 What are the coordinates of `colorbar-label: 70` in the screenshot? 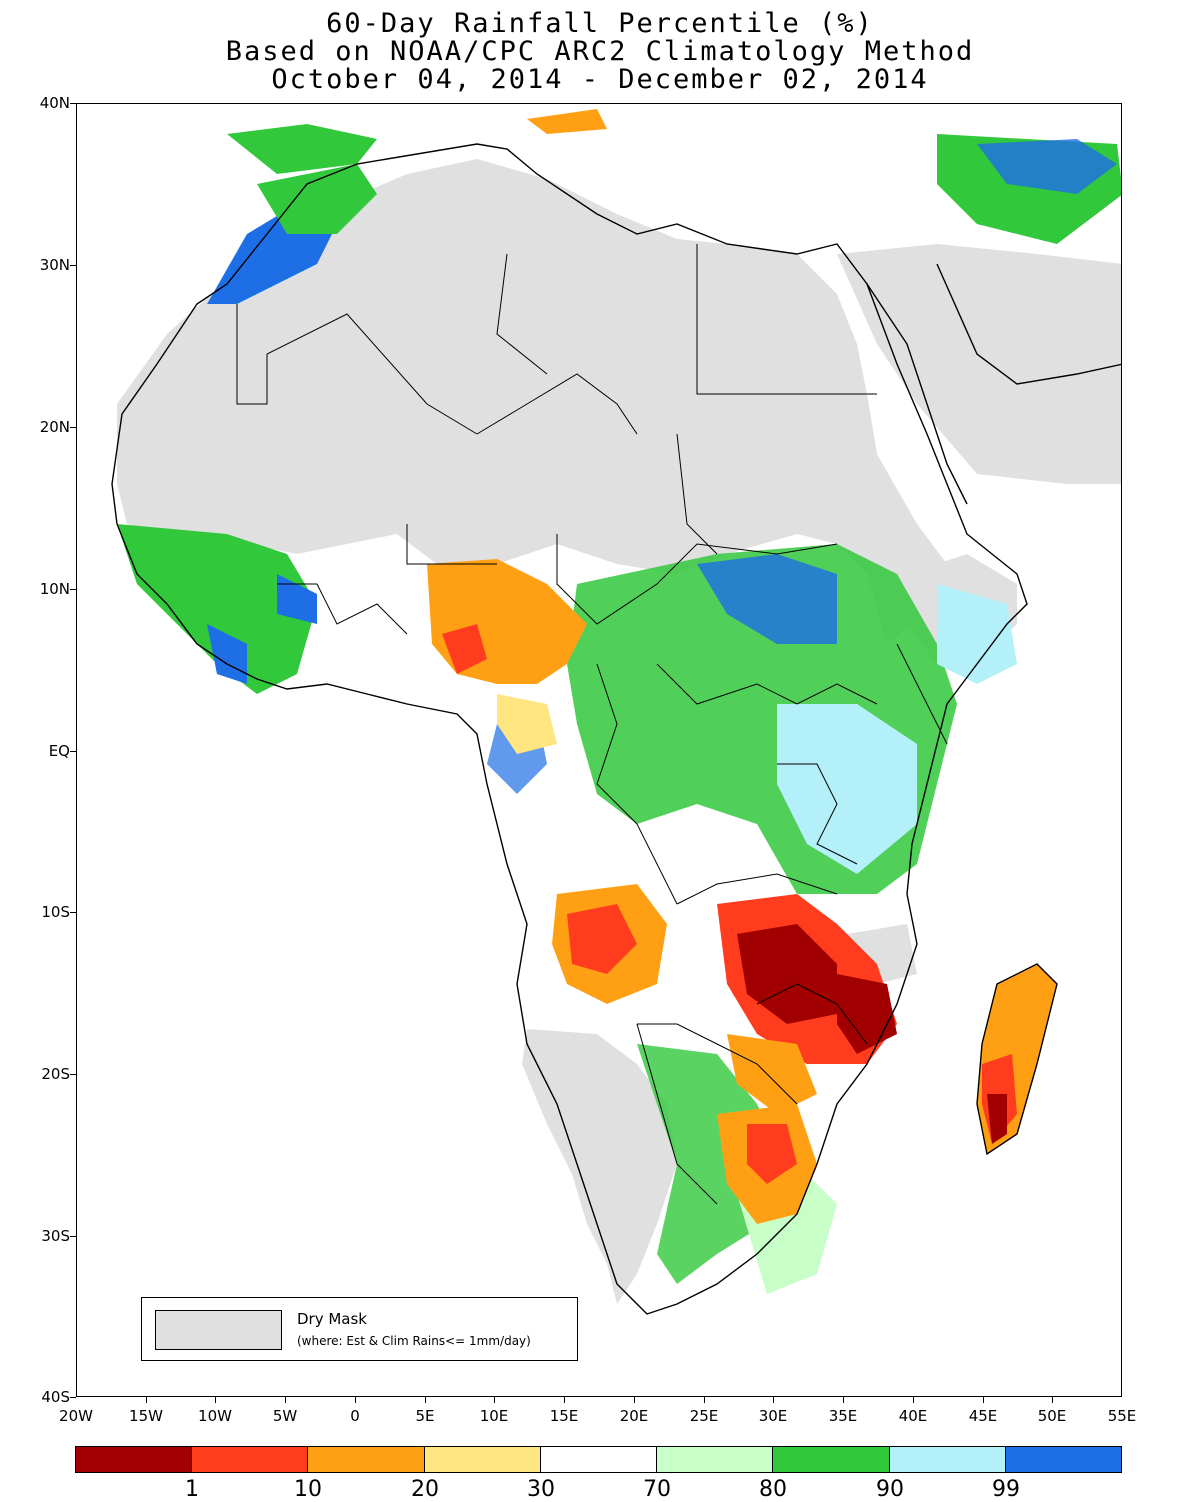 It's located at (657, 1489).